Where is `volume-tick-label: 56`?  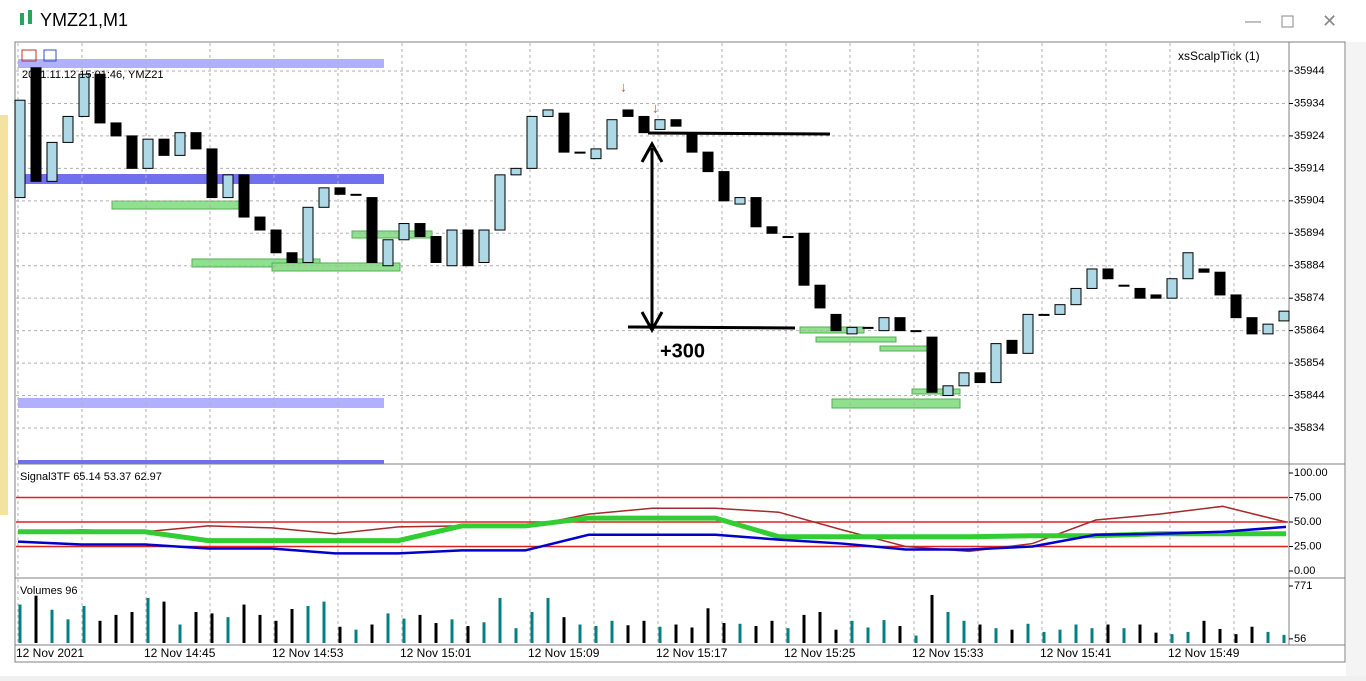
volume-tick-label: 56 is located at coordinates (1300, 639).